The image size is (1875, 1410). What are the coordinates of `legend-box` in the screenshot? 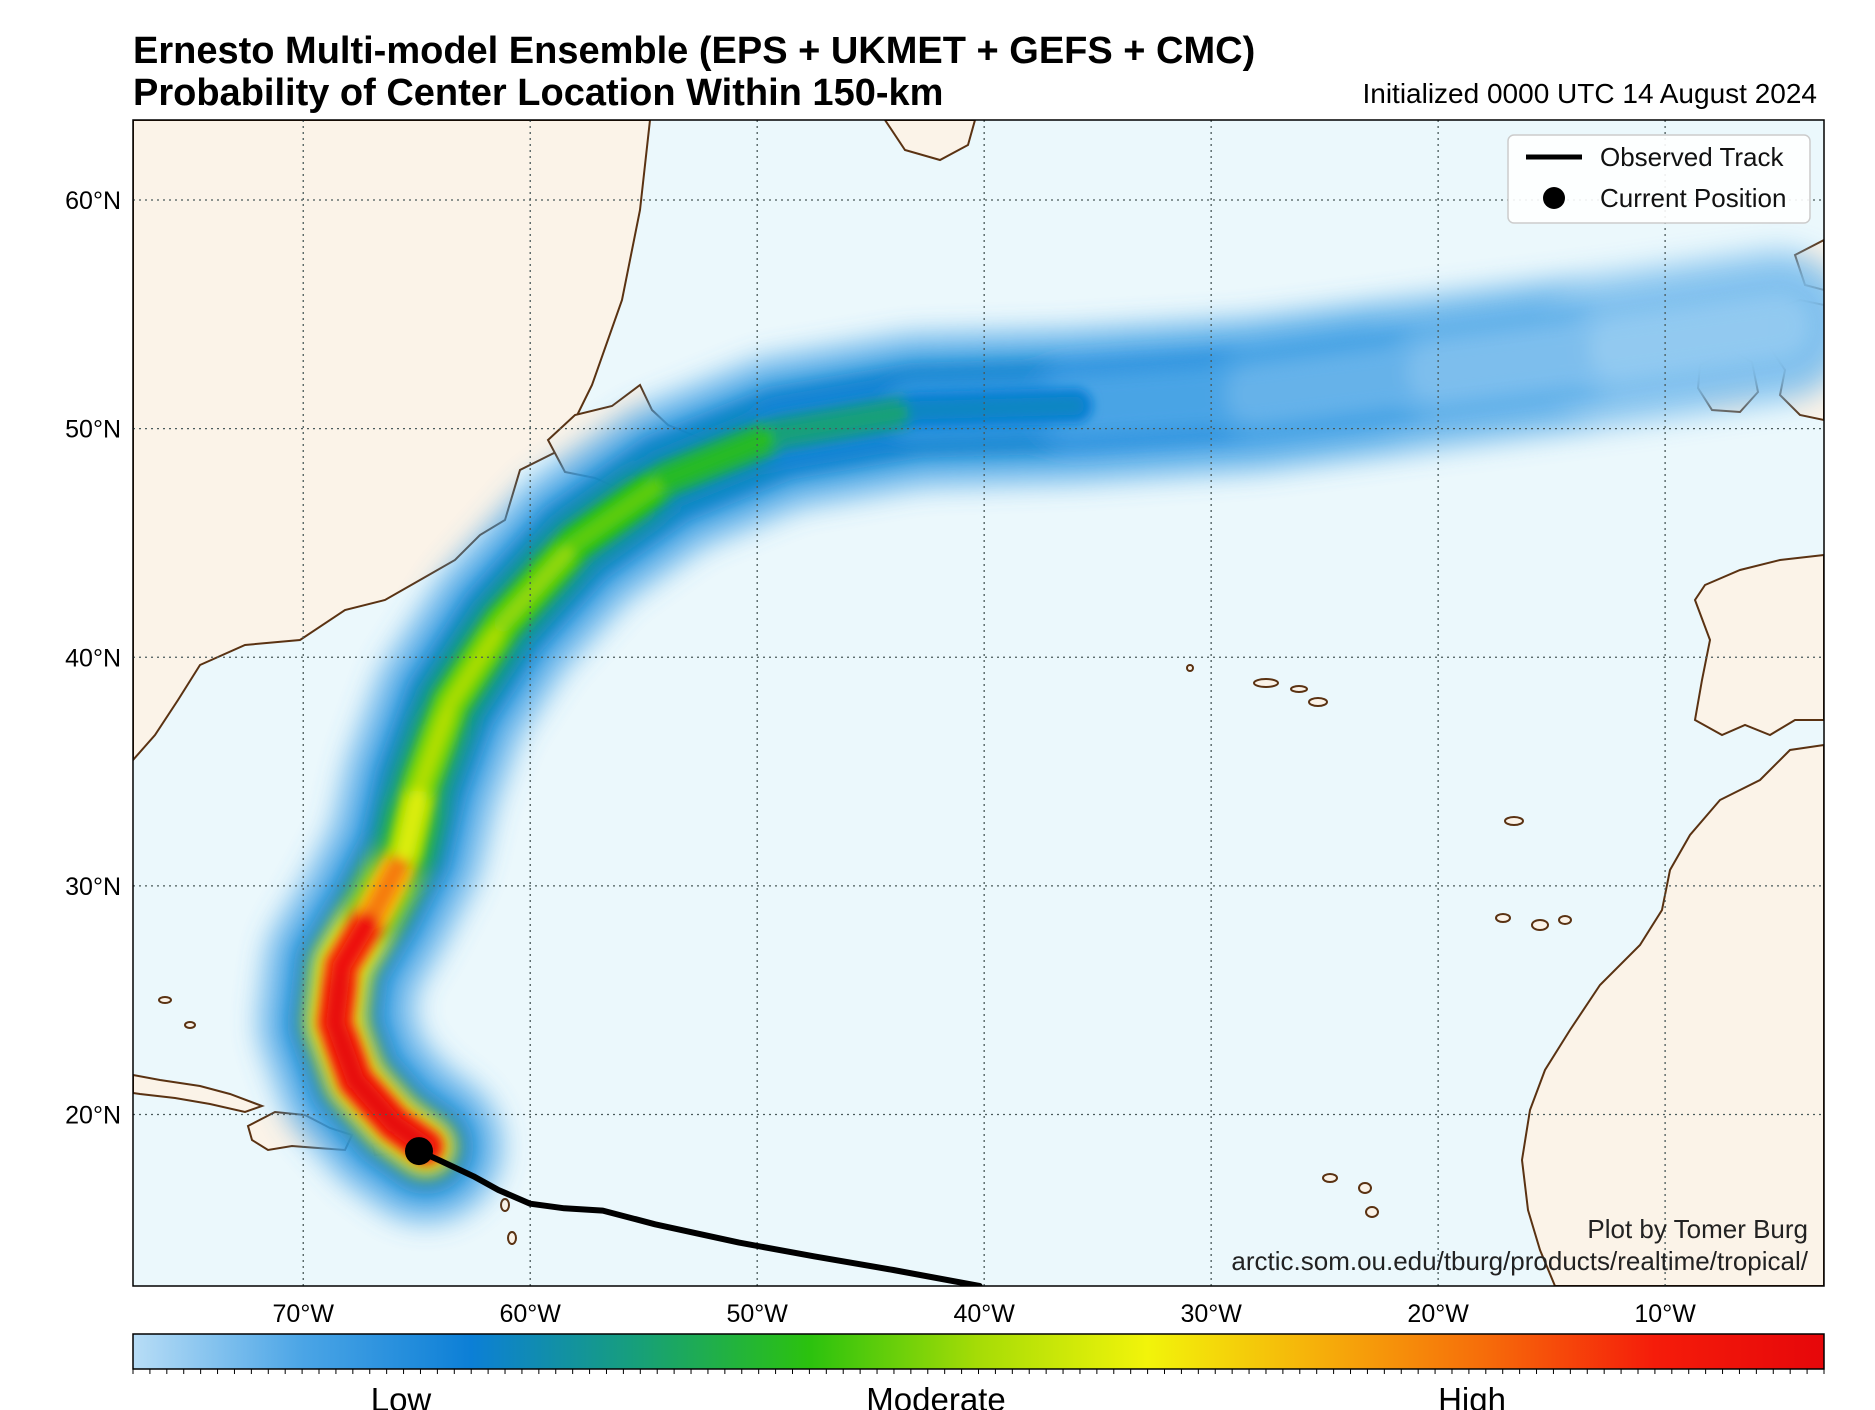 It's located at (1659, 179).